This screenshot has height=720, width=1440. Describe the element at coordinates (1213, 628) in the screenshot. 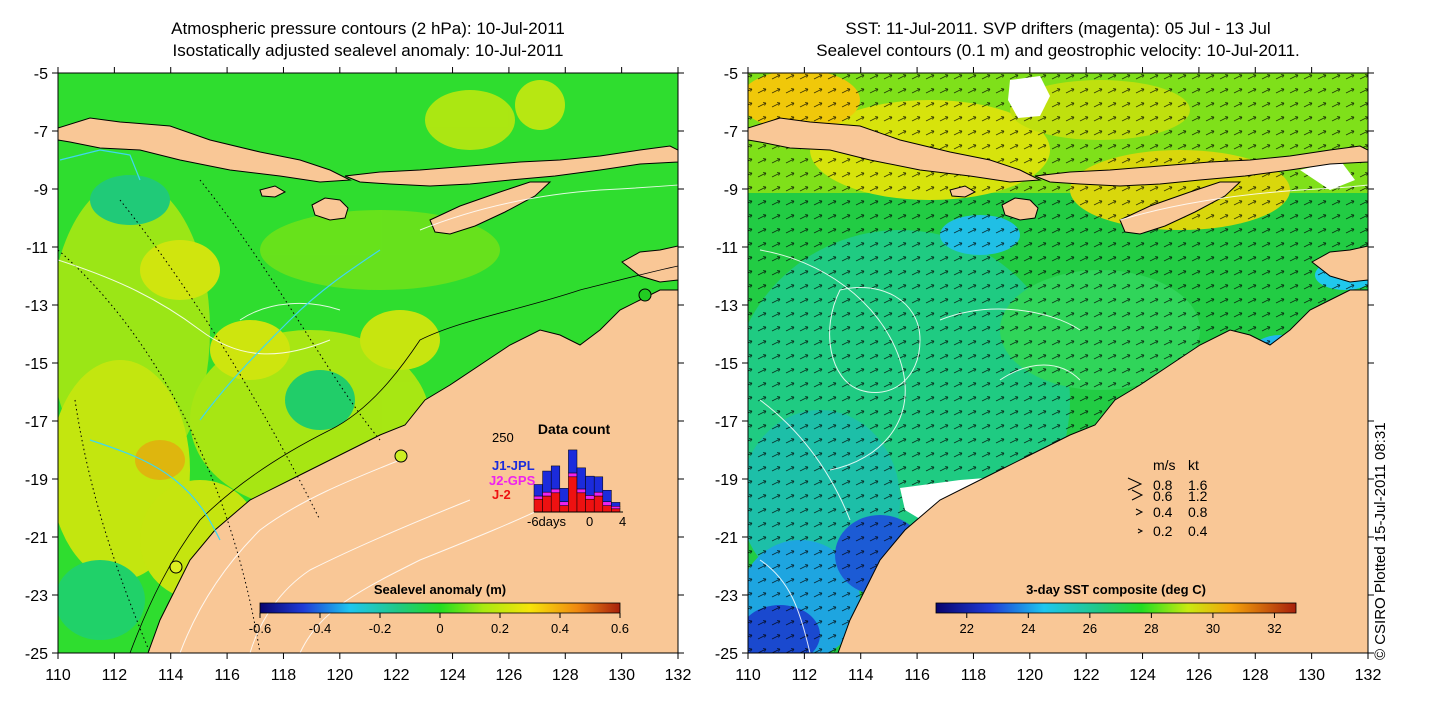

I see `colorbar-tick-label: 30` at that location.